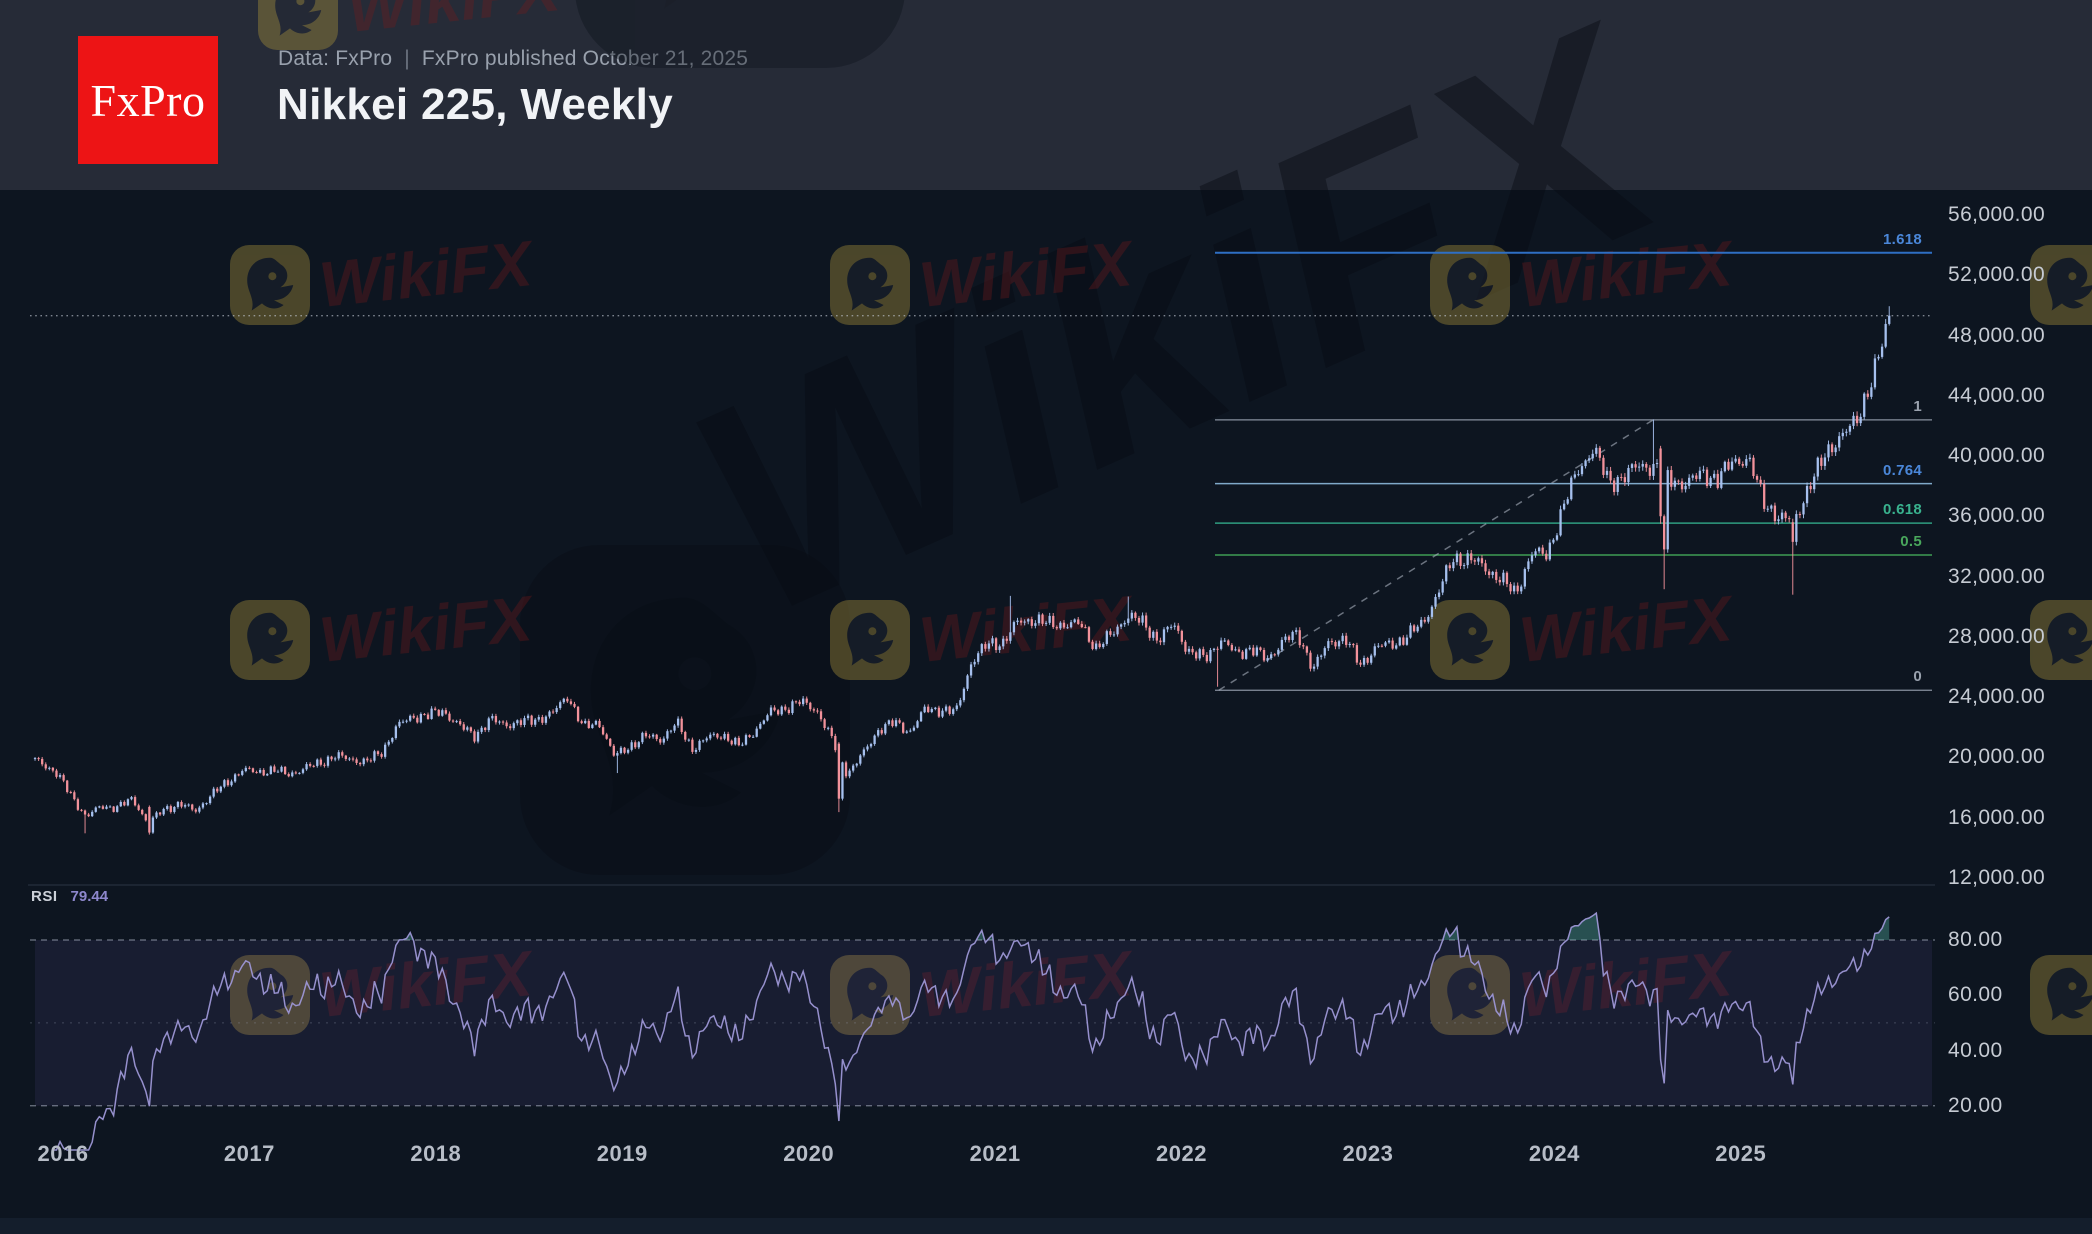 Image resolution: width=2092 pixels, height=1234 pixels. Describe the element at coordinates (1975, 1050) in the screenshot. I see `rsi-axis-label: 40.00` at that location.